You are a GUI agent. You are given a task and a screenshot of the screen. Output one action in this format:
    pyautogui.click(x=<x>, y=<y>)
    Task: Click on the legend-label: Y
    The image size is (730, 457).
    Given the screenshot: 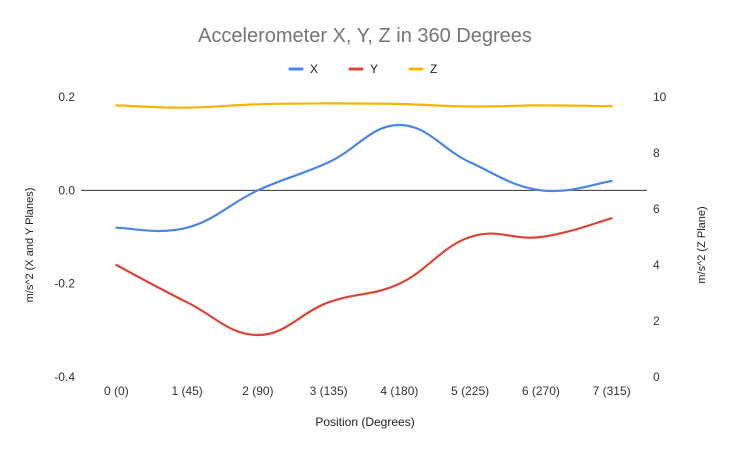 What is the action you would take?
    pyautogui.click(x=374, y=69)
    